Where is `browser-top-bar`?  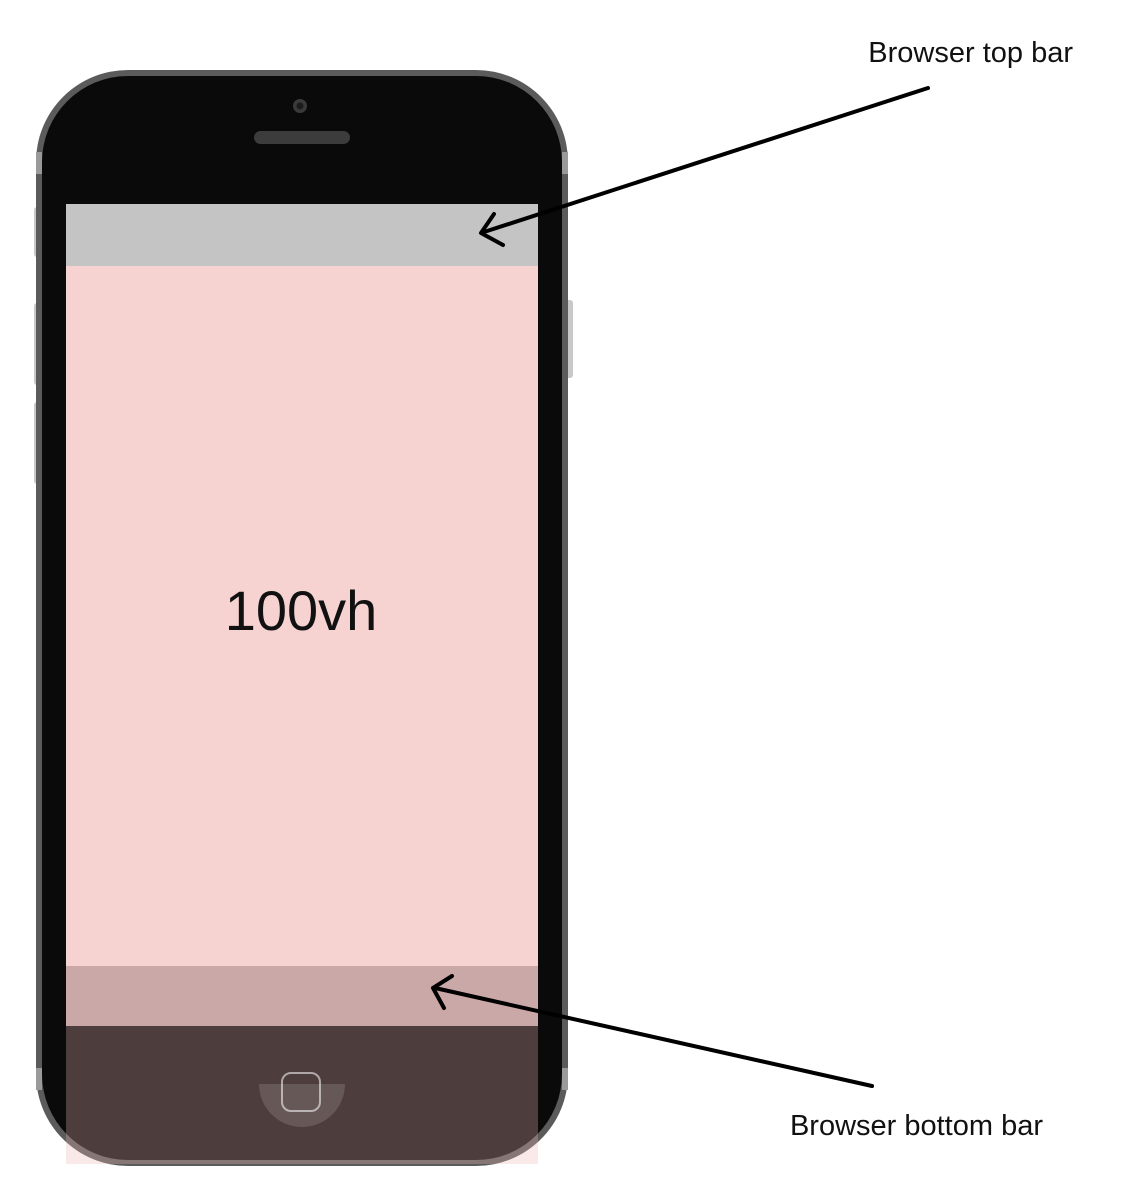 browser-top-bar is located at coordinates (302, 235).